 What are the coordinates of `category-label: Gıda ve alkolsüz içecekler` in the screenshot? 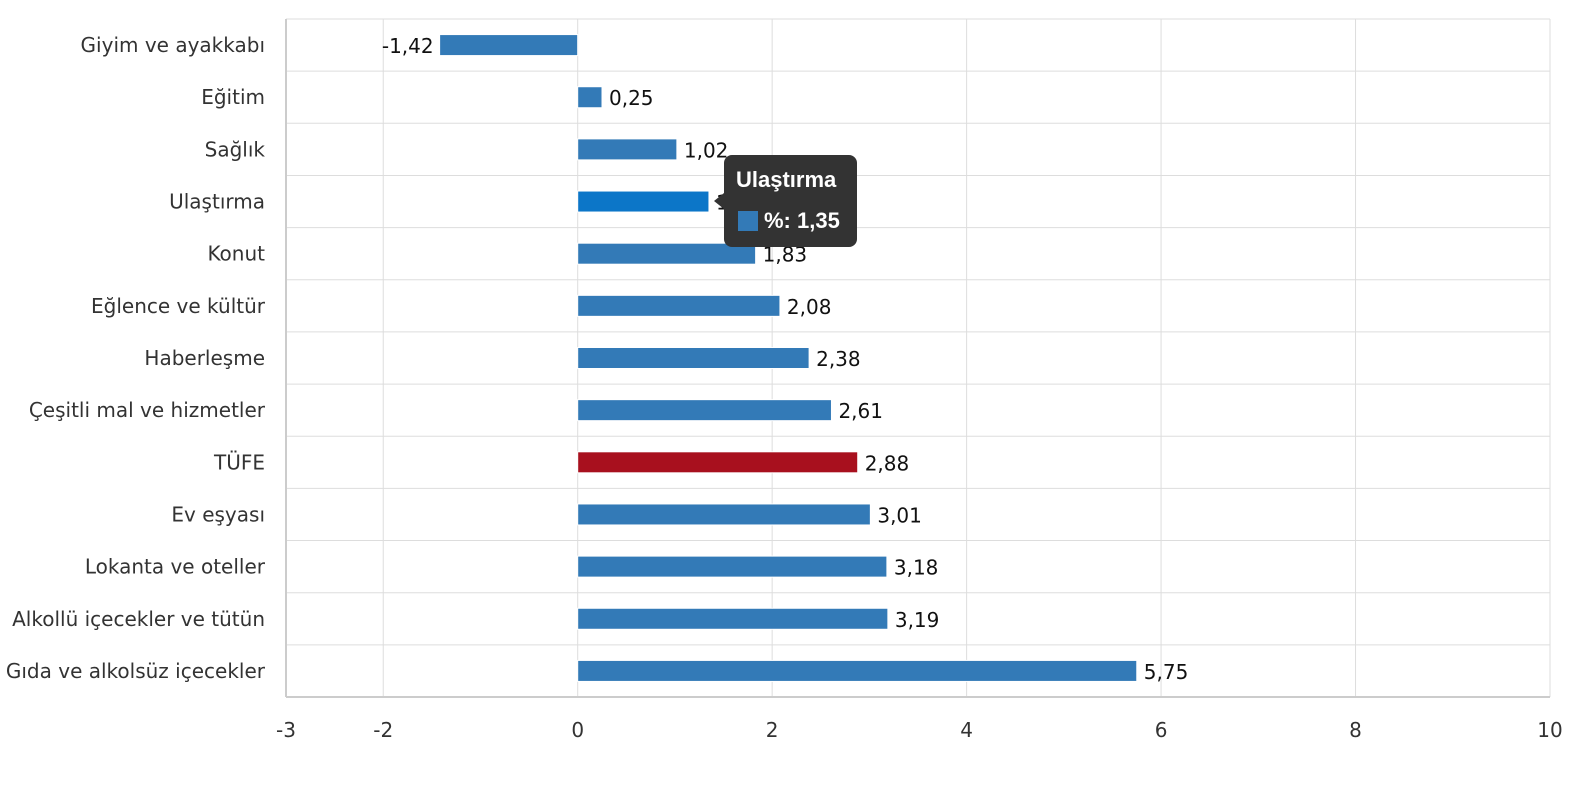 It's located at (136, 671).